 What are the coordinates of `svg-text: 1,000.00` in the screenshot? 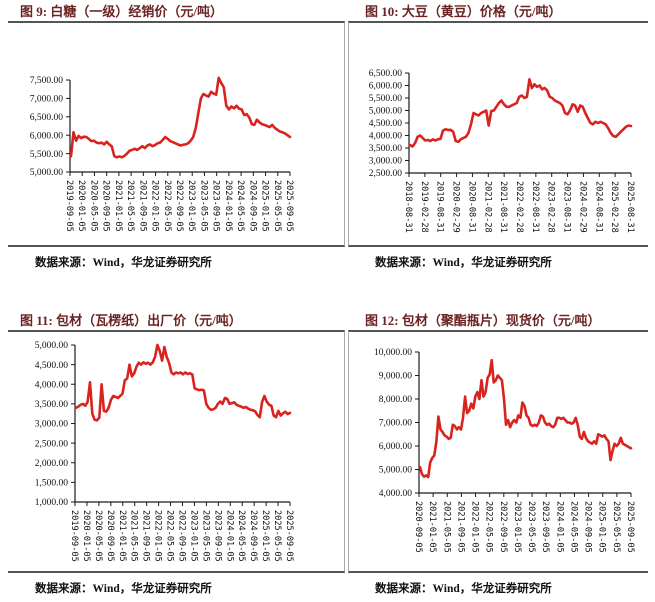 It's located at (52, 503).